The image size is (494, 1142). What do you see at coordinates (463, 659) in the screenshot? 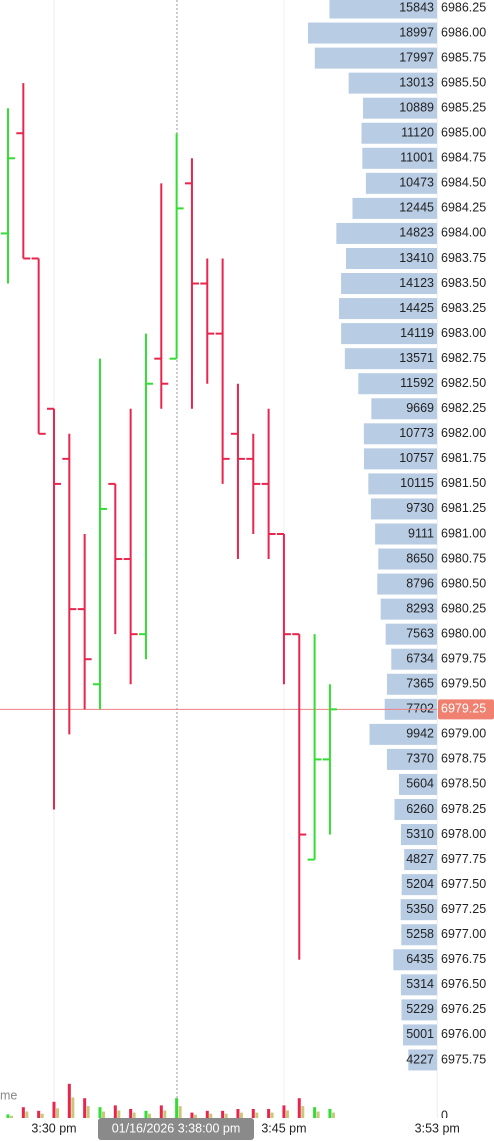
I see `y-tick-label: 6979.75` at bounding box center [463, 659].